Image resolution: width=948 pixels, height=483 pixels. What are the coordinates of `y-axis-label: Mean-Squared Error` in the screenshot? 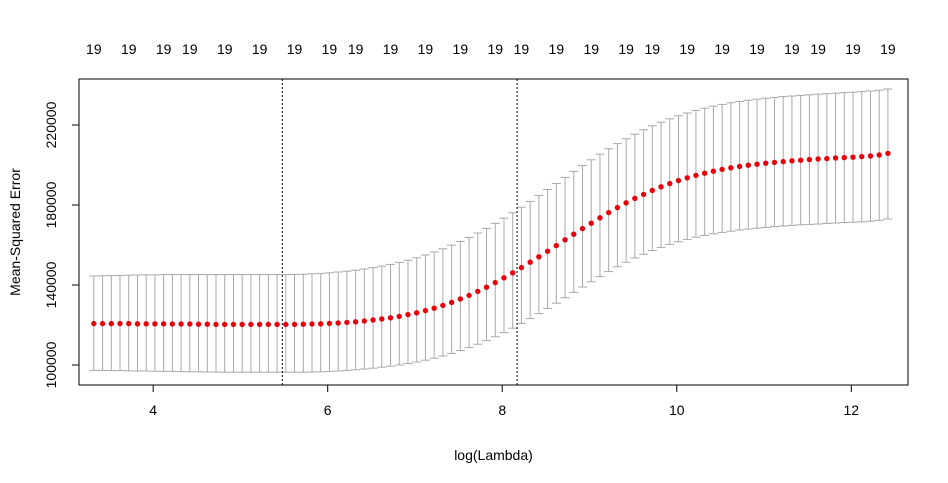 It's located at (15, 232).